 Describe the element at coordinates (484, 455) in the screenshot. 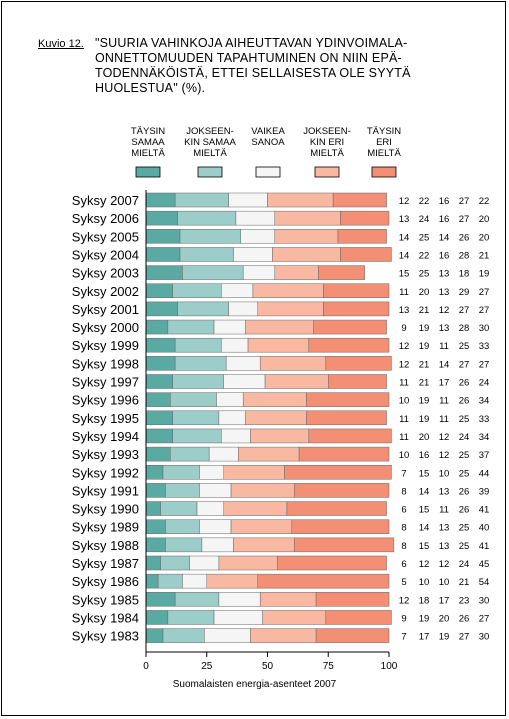

I see `value-label: 37` at that location.